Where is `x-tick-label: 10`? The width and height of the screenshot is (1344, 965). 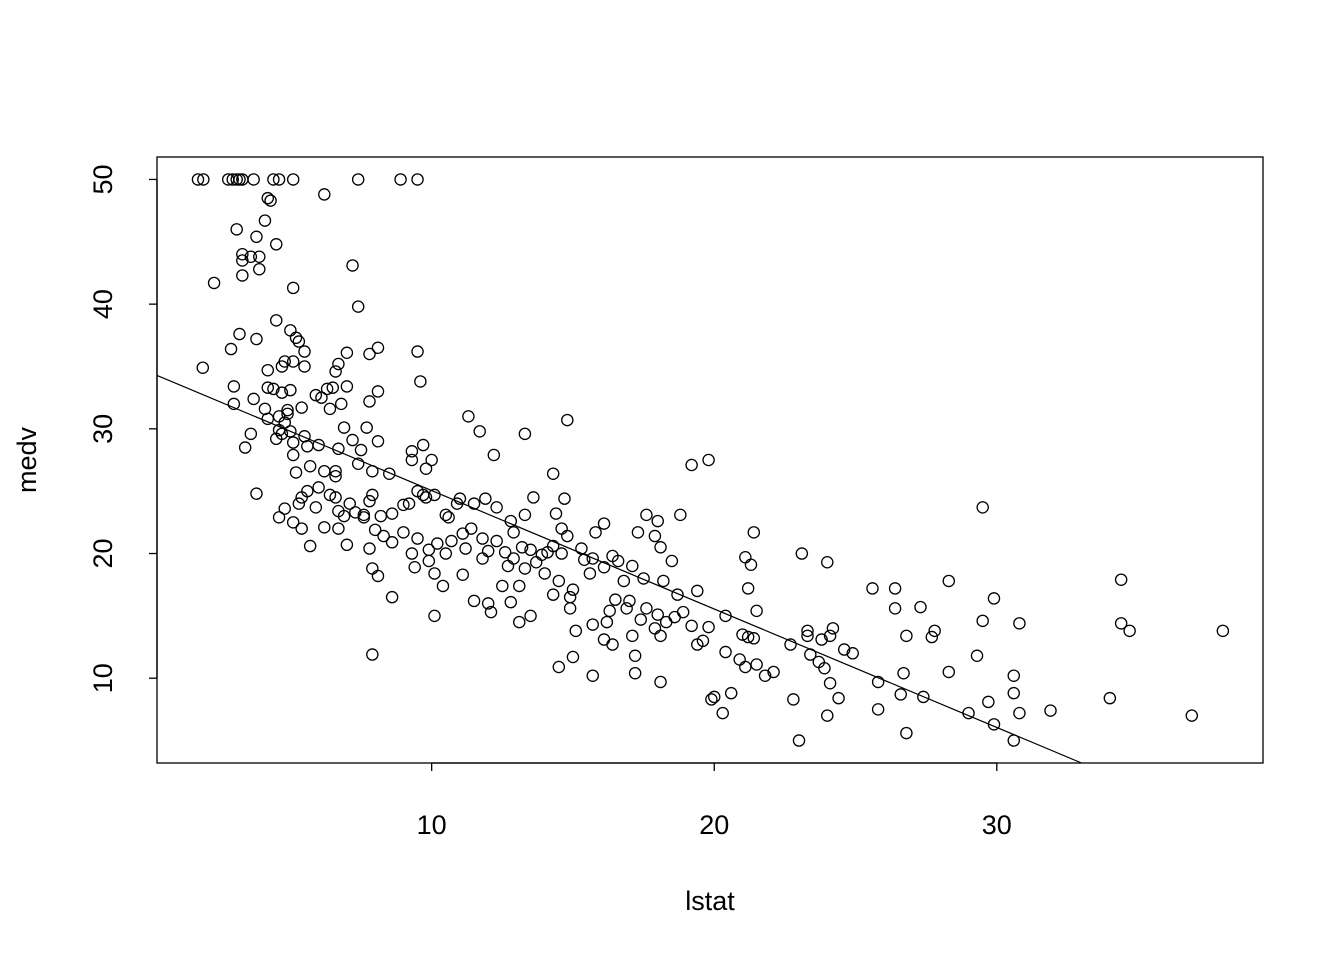
x-tick-label: 10 is located at coordinates (432, 825).